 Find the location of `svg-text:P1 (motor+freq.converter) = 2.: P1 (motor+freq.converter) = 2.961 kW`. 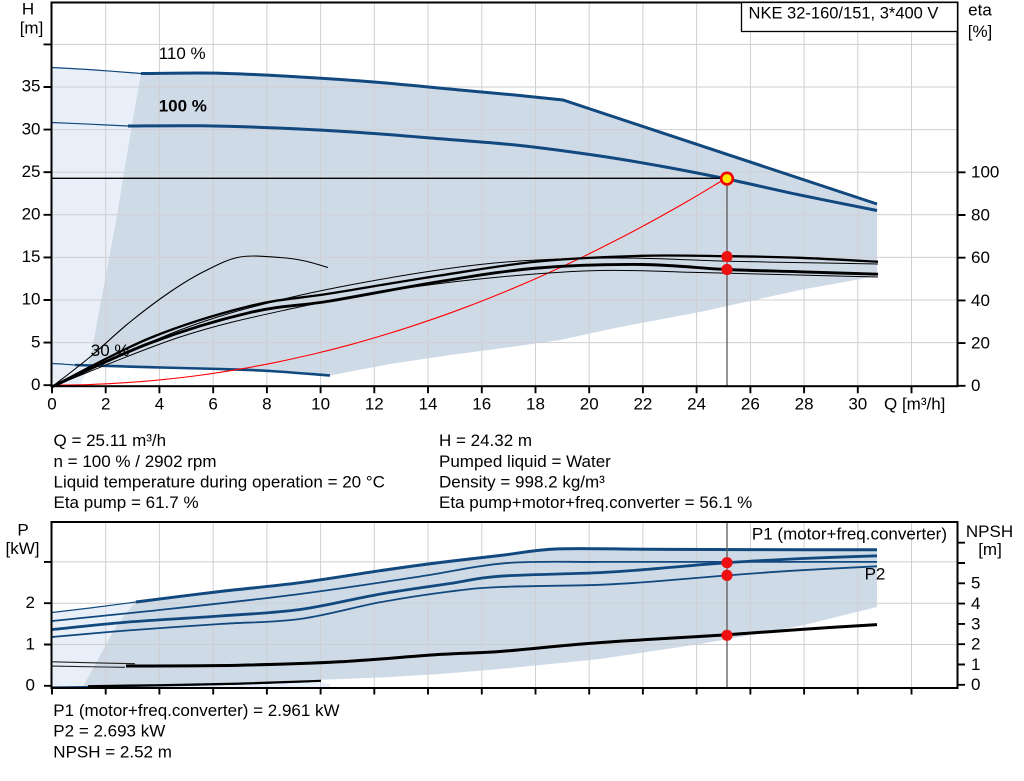

svg-text:P1 (motor+freq.converter) = 2.: P1 (motor+freq.converter) = 2.961 kW is located at coordinates (196, 710).